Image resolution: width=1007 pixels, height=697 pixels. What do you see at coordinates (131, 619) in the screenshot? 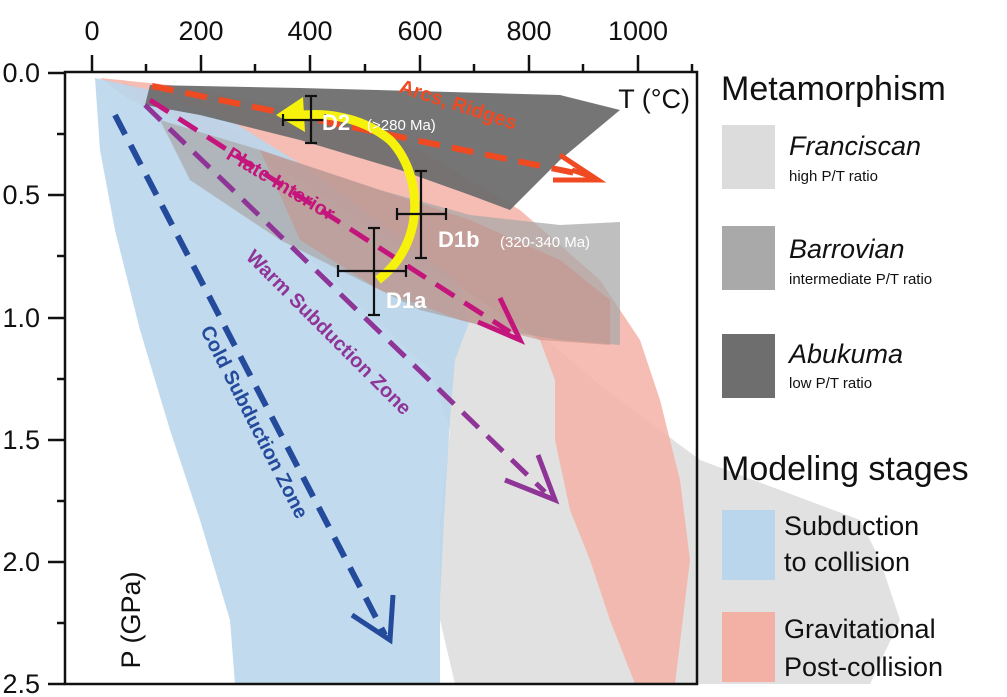
I see `y-axis-title: P (GPa)` at bounding box center [131, 619].